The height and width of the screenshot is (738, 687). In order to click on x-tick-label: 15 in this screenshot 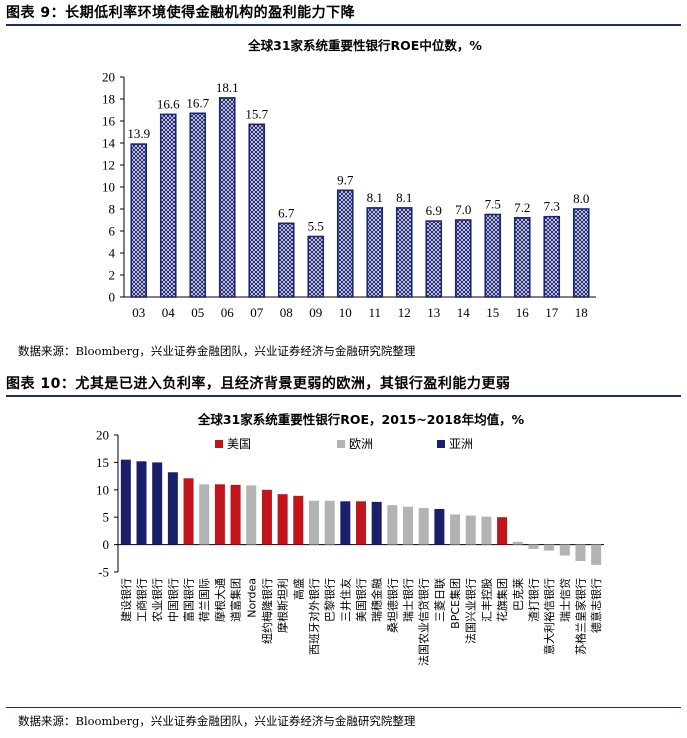, I will do `click(492, 312)`.